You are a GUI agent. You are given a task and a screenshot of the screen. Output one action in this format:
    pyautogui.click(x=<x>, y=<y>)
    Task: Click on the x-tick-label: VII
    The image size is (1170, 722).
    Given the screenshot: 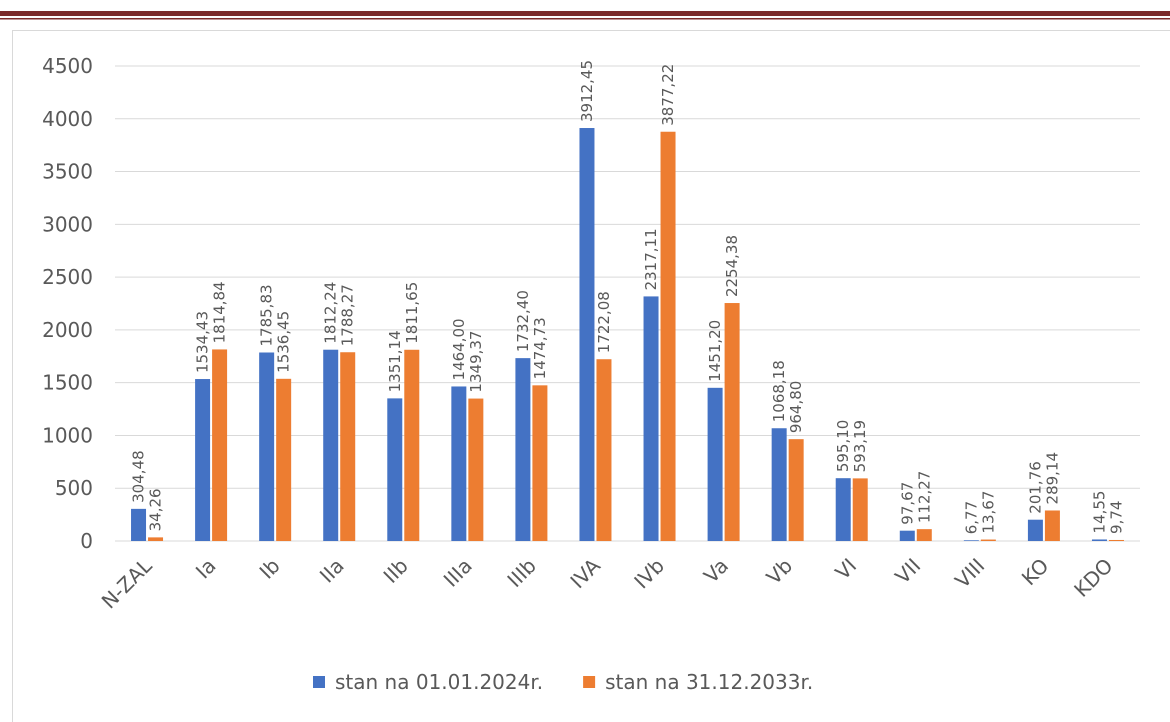 What is the action you would take?
    pyautogui.click(x=907, y=571)
    